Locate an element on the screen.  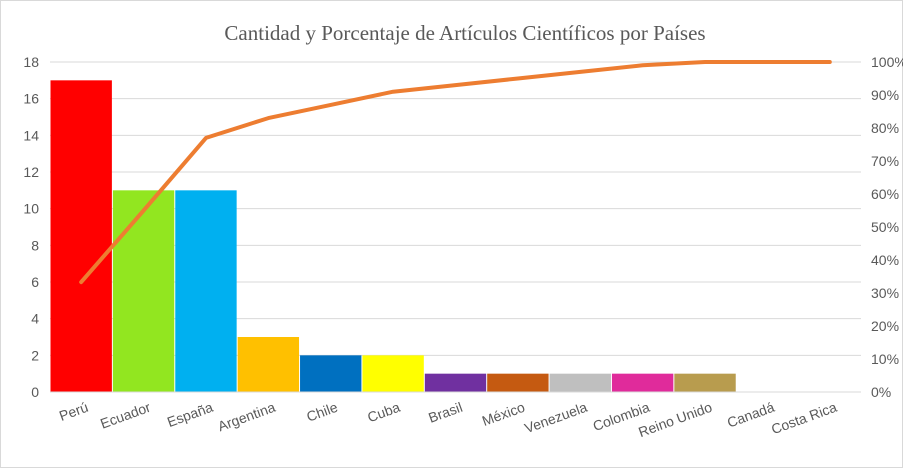
y-axis-secondary: 0% 10% 20% 30% 40% 50% 60% 70% 80% 90% 100% is located at coordinates (887, 227).